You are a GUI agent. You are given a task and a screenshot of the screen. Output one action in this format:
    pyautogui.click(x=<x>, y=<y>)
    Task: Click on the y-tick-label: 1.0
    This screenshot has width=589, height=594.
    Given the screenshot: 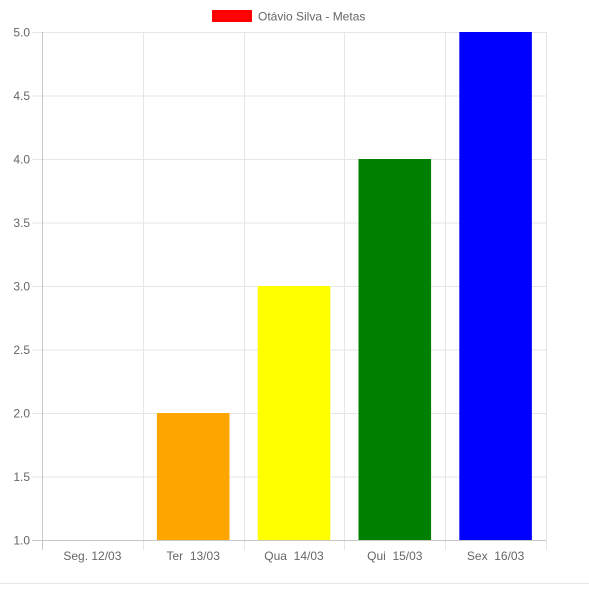 What is the action you would take?
    pyautogui.click(x=21, y=541)
    